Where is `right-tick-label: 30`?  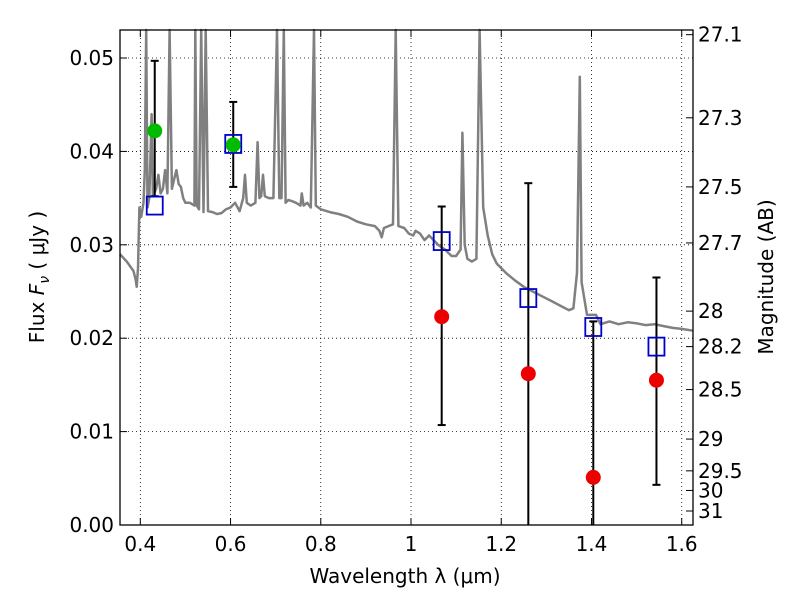
right-tick-label: 30 is located at coordinates (710, 490).